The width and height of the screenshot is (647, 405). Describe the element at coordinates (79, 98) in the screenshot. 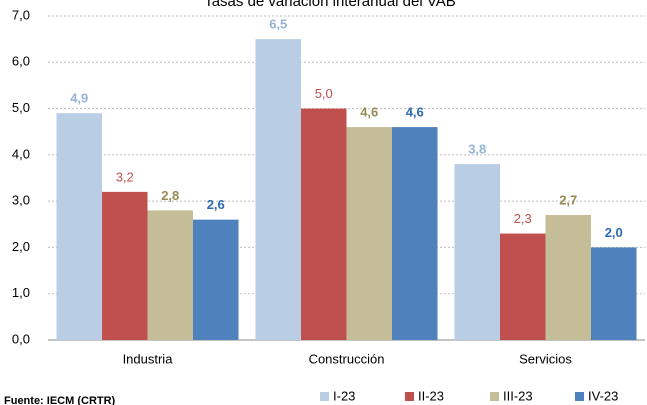

I see `value-label: 4,9` at that location.